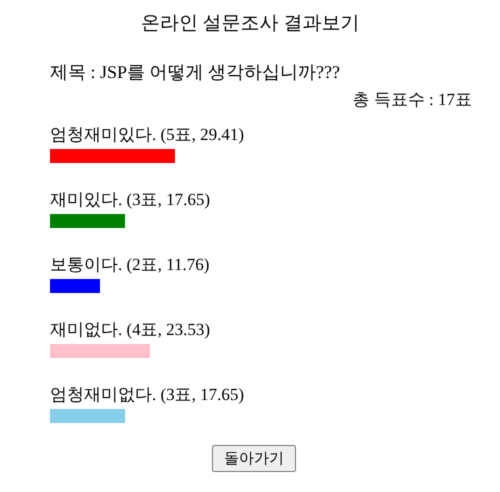 The image size is (500, 492). What do you see at coordinates (86, 199) in the screenshot?
I see `y-tick-label: 재미있다.` at bounding box center [86, 199].